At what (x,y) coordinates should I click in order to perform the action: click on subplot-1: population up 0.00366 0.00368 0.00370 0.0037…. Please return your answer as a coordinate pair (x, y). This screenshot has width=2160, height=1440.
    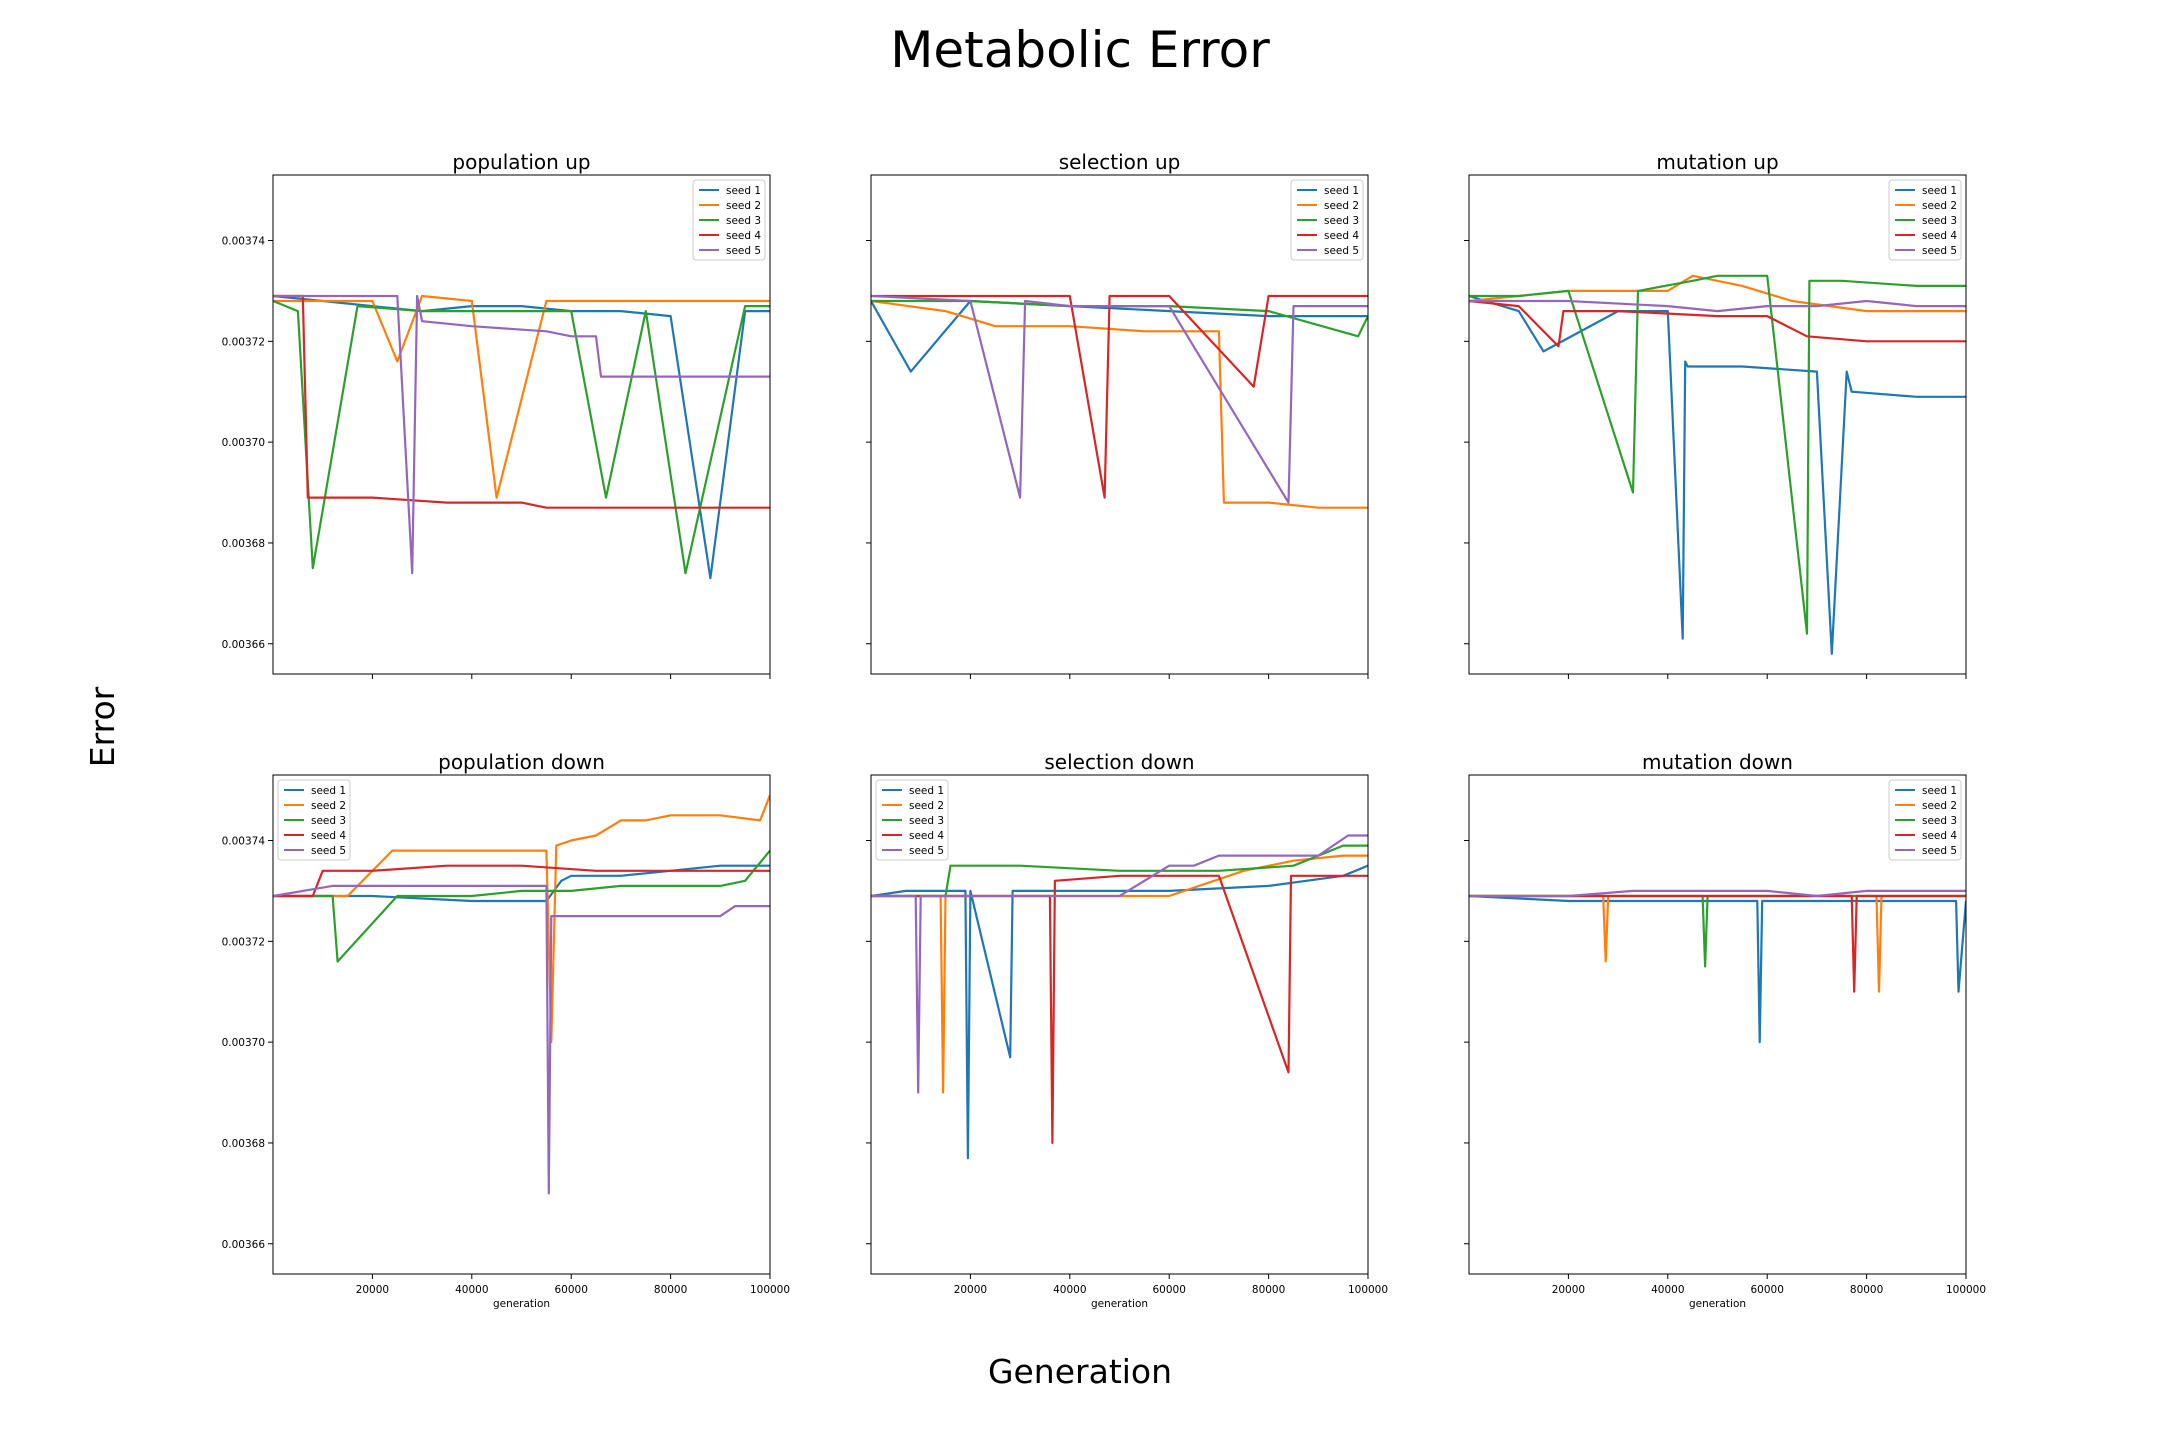
    Looking at the image, I should click on (496, 414).